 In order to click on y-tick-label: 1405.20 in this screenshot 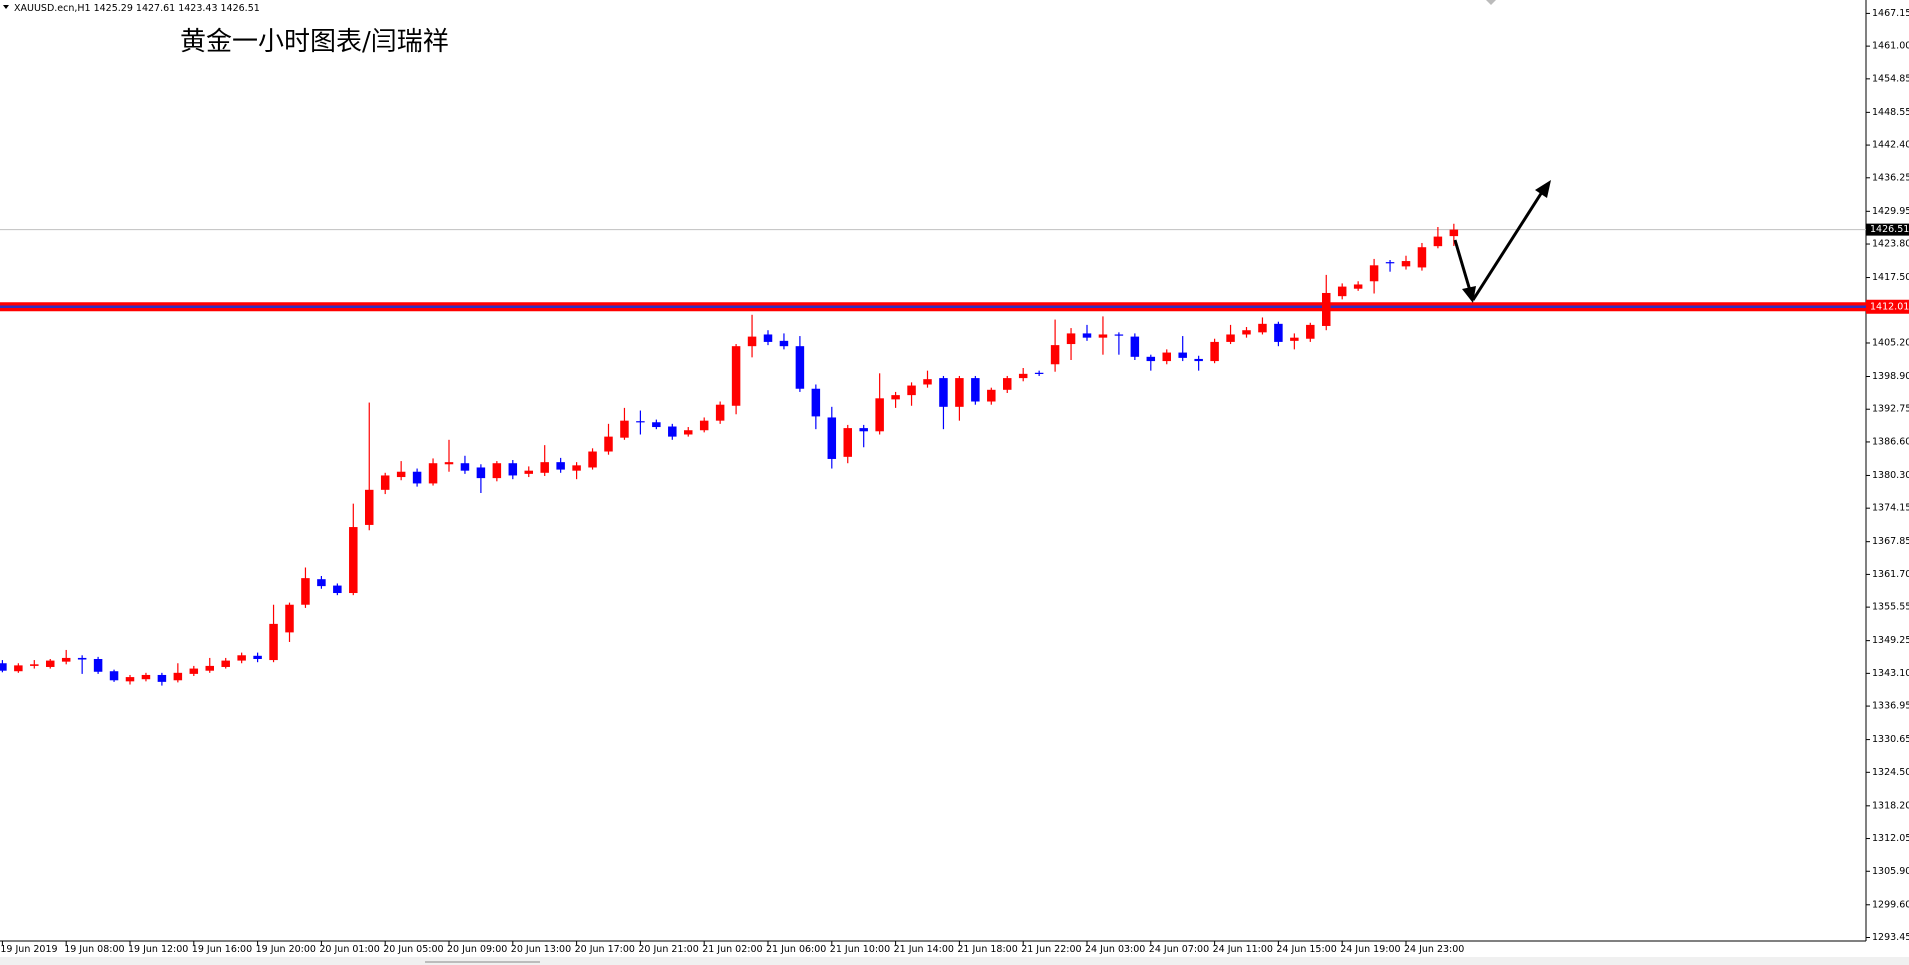, I will do `click(1890, 342)`.